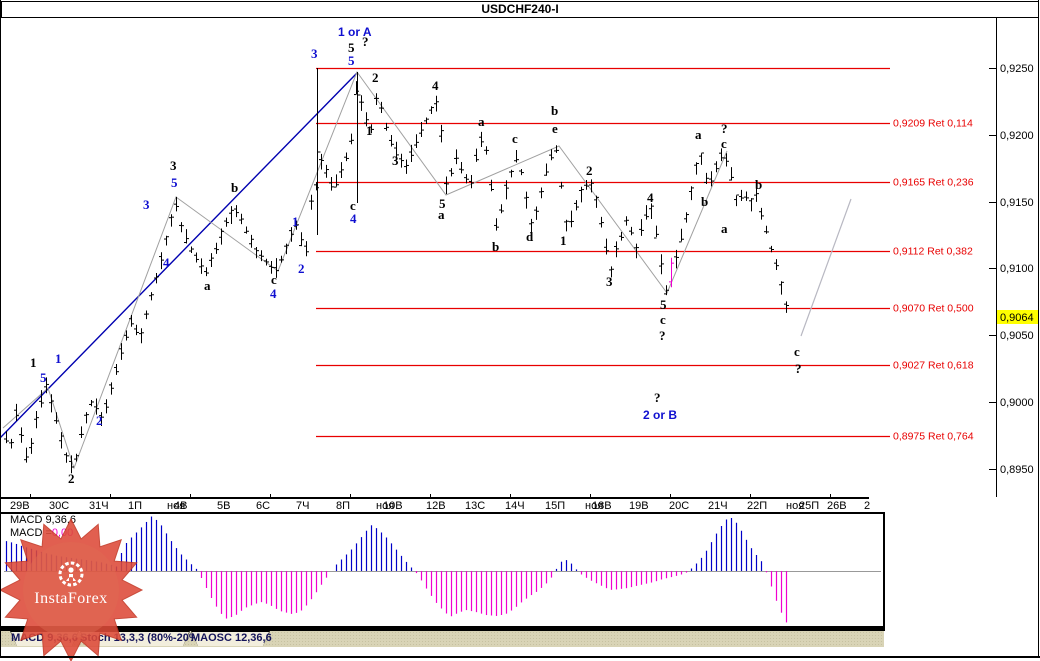  What do you see at coordinates (302, 506) in the screenshot?
I see `x-axis-label: 7Ч` at bounding box center [302, 506].